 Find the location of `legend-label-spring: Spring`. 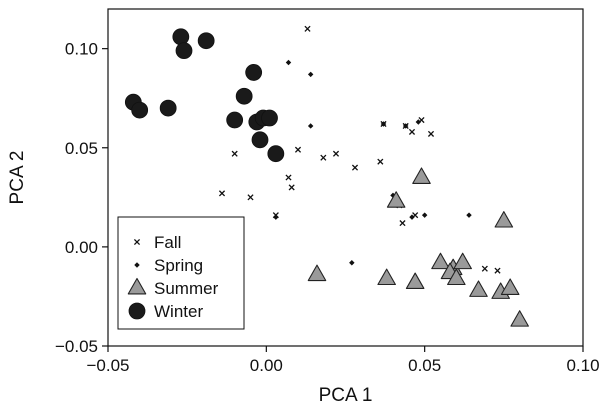

legend-label-spring: Spring is located at coordinates (178, 265).